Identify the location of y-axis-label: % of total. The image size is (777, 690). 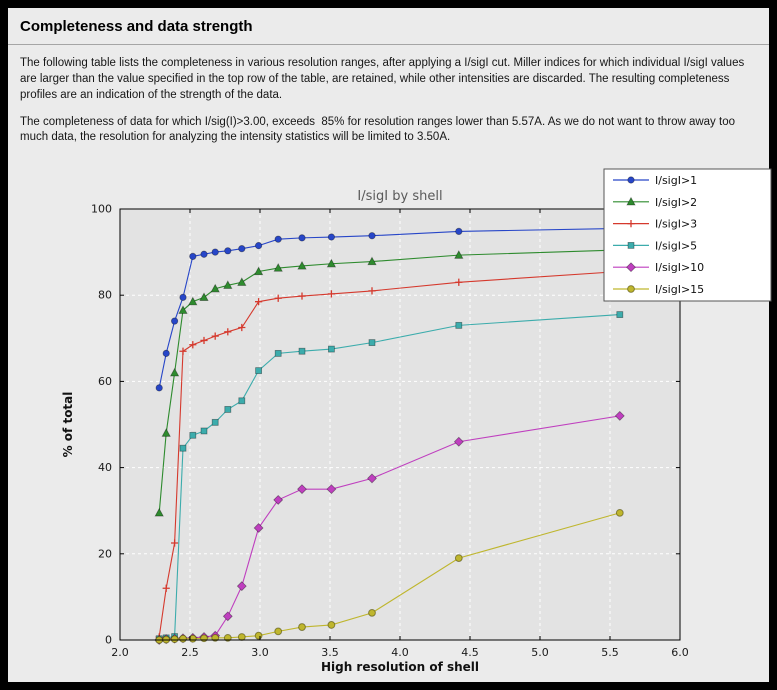
(68, 425).